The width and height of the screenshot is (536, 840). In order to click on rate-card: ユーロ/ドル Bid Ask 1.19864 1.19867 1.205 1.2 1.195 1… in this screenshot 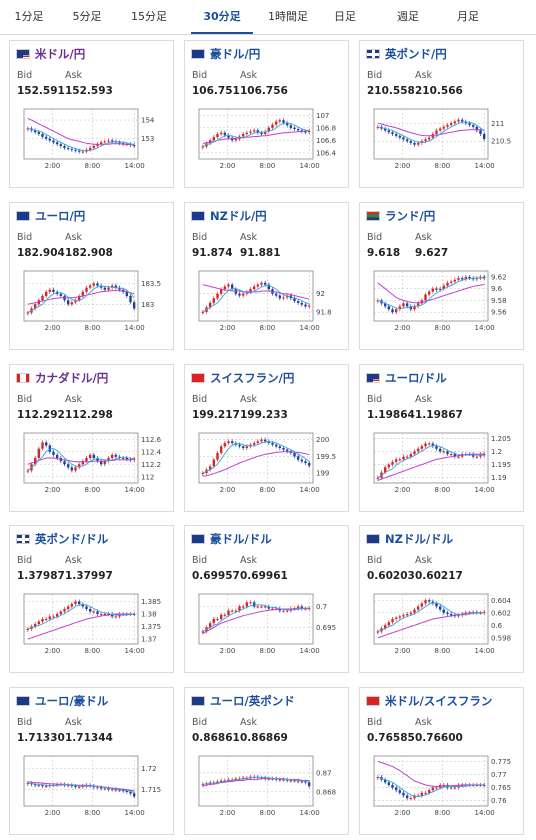, I will do `click(441, 438)`.